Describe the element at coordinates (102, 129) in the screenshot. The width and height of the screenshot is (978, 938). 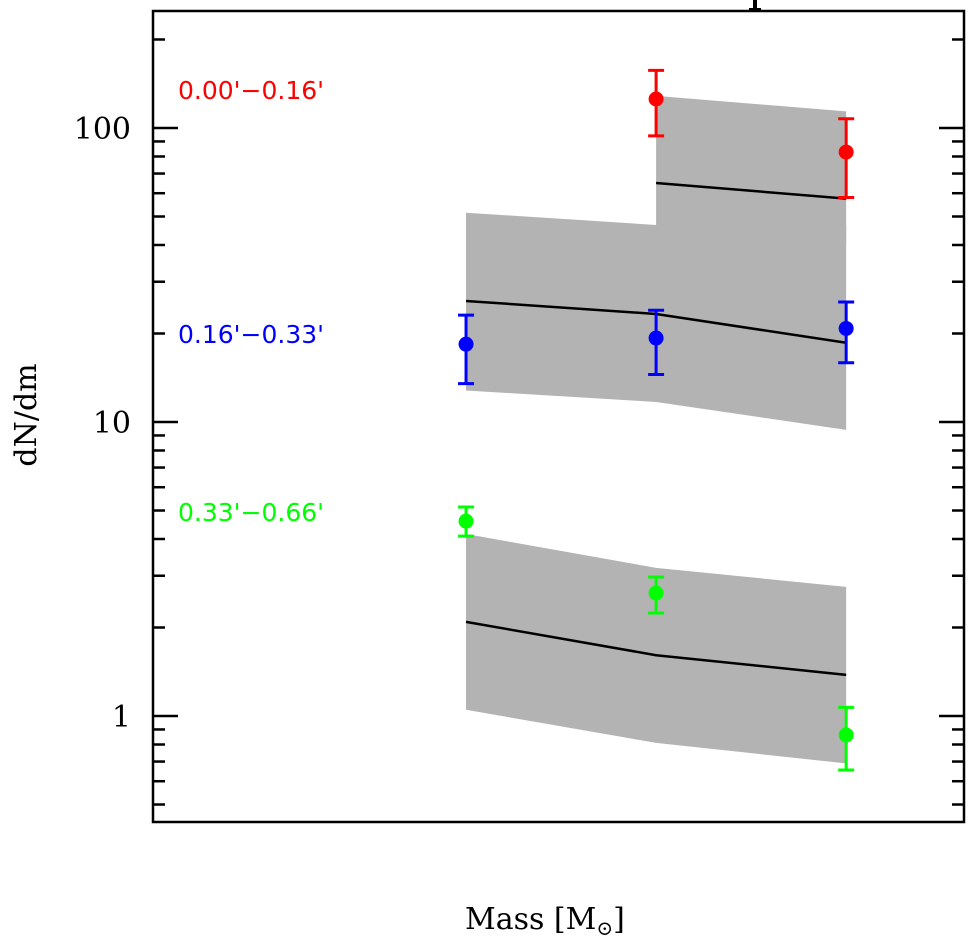
I see `y-tick-label: 100` at that location.